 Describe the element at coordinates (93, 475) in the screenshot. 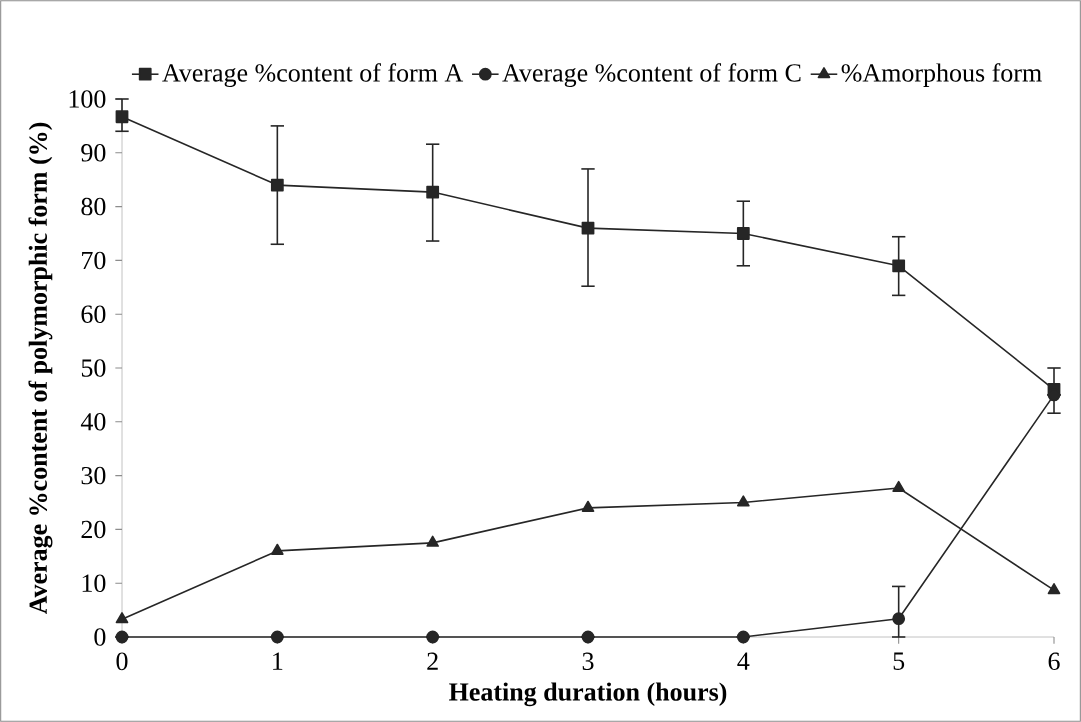

I see `y-tick-label: 30` at that location.